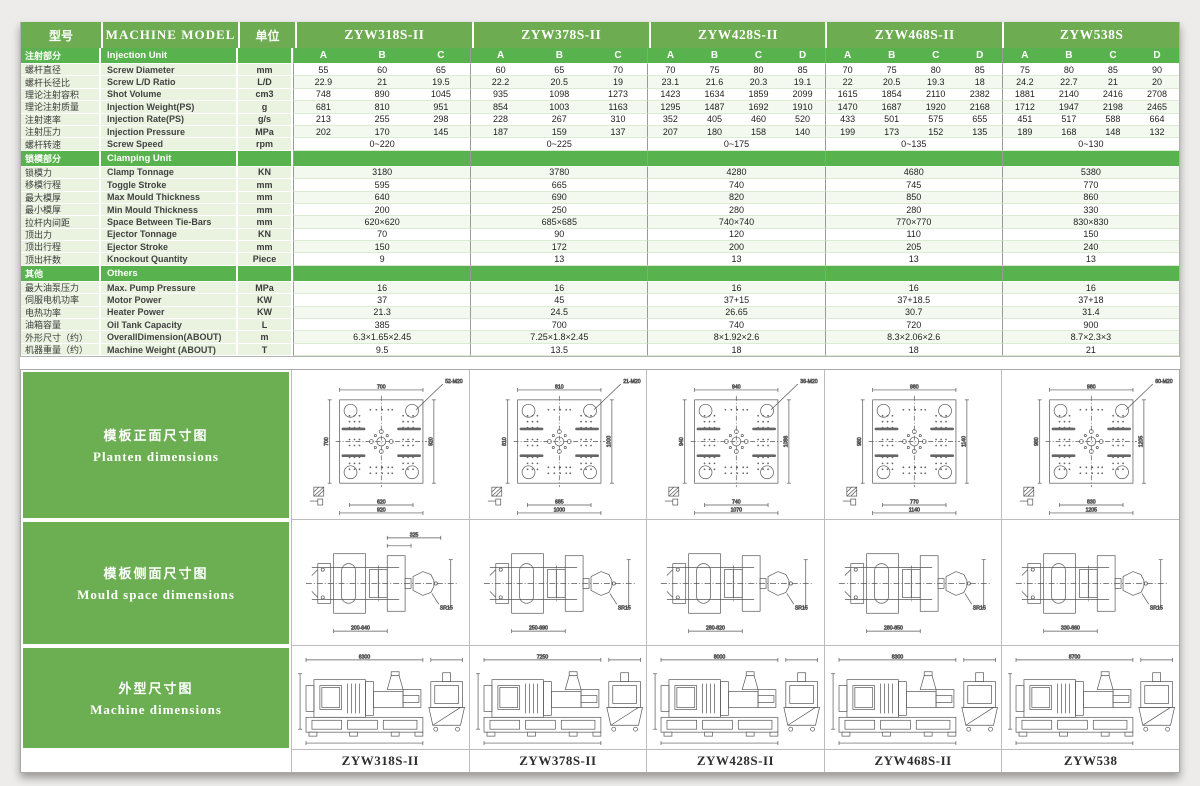 This screenshot has width=1200, height=786. Describe the element at coordinates (323, 106) in the screenshot. I see `value-cell: 681` at that location.